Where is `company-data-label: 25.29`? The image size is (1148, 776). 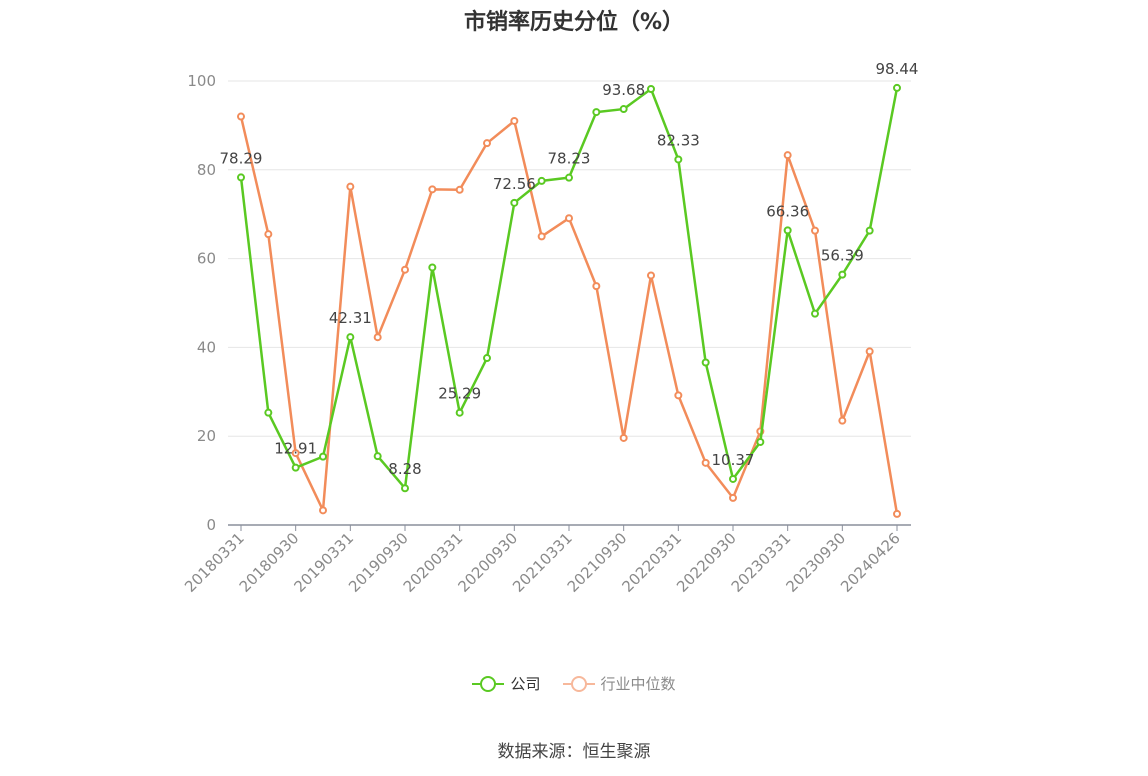
company-data-label: 25.29 is located at coordinates (459, 394).